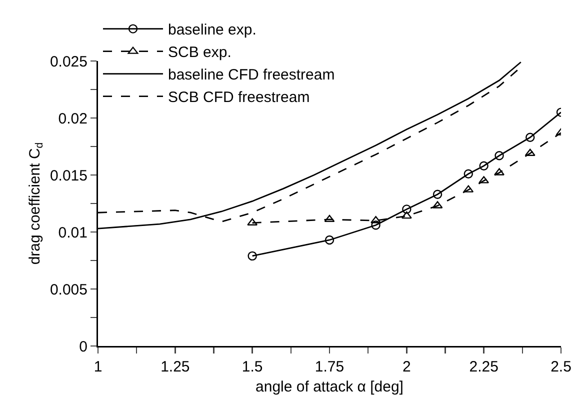  What do you see at coordinates (212, 30) in the screenshot?
I see `legend-label: baseline exp.` at bounding box center [212, 30].